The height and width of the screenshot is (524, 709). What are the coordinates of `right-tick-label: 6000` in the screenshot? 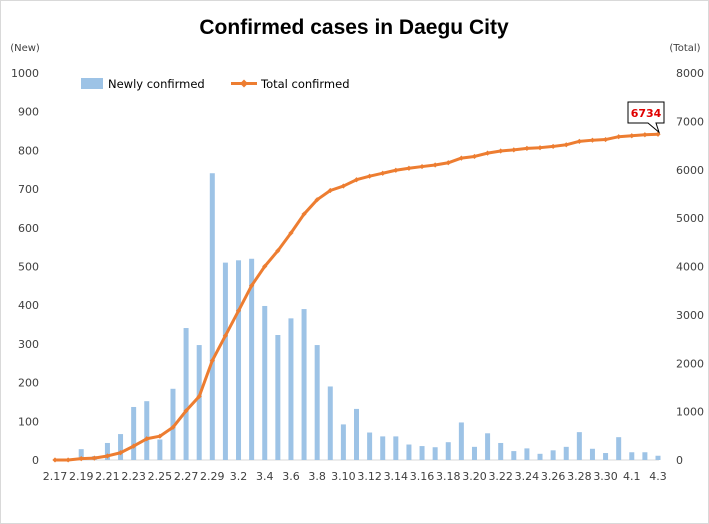 It's located at (690, 170).